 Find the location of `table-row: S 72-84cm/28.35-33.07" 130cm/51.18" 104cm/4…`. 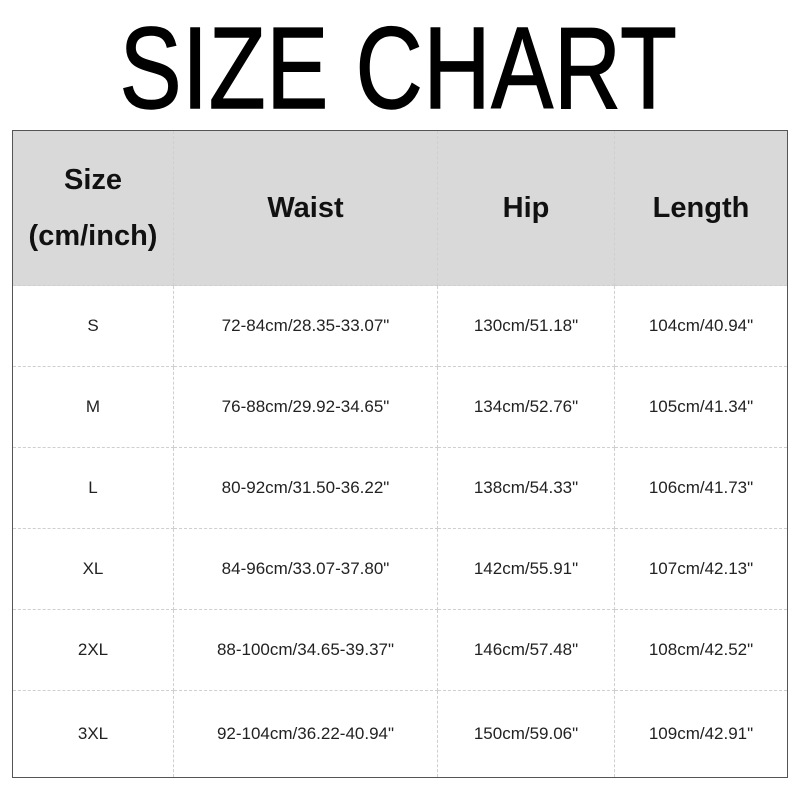

table-row: S 72-84cm/28.35-33.07" 130cm/51.18" 104cm/4… is located at coordinates (400, 326).